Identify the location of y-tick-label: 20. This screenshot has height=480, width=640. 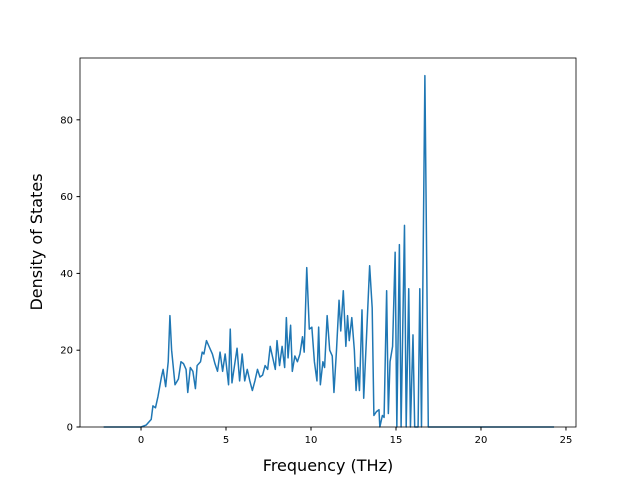
(66, 351).